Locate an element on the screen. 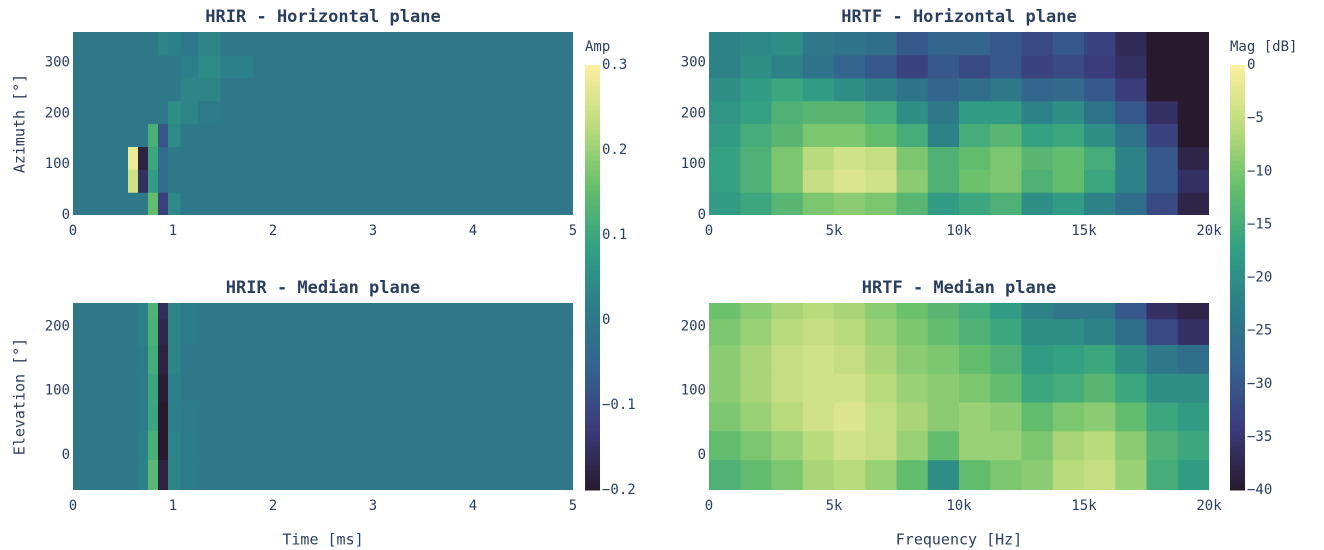  x-tick-label: 15k is located at coordinates (1084, 231).